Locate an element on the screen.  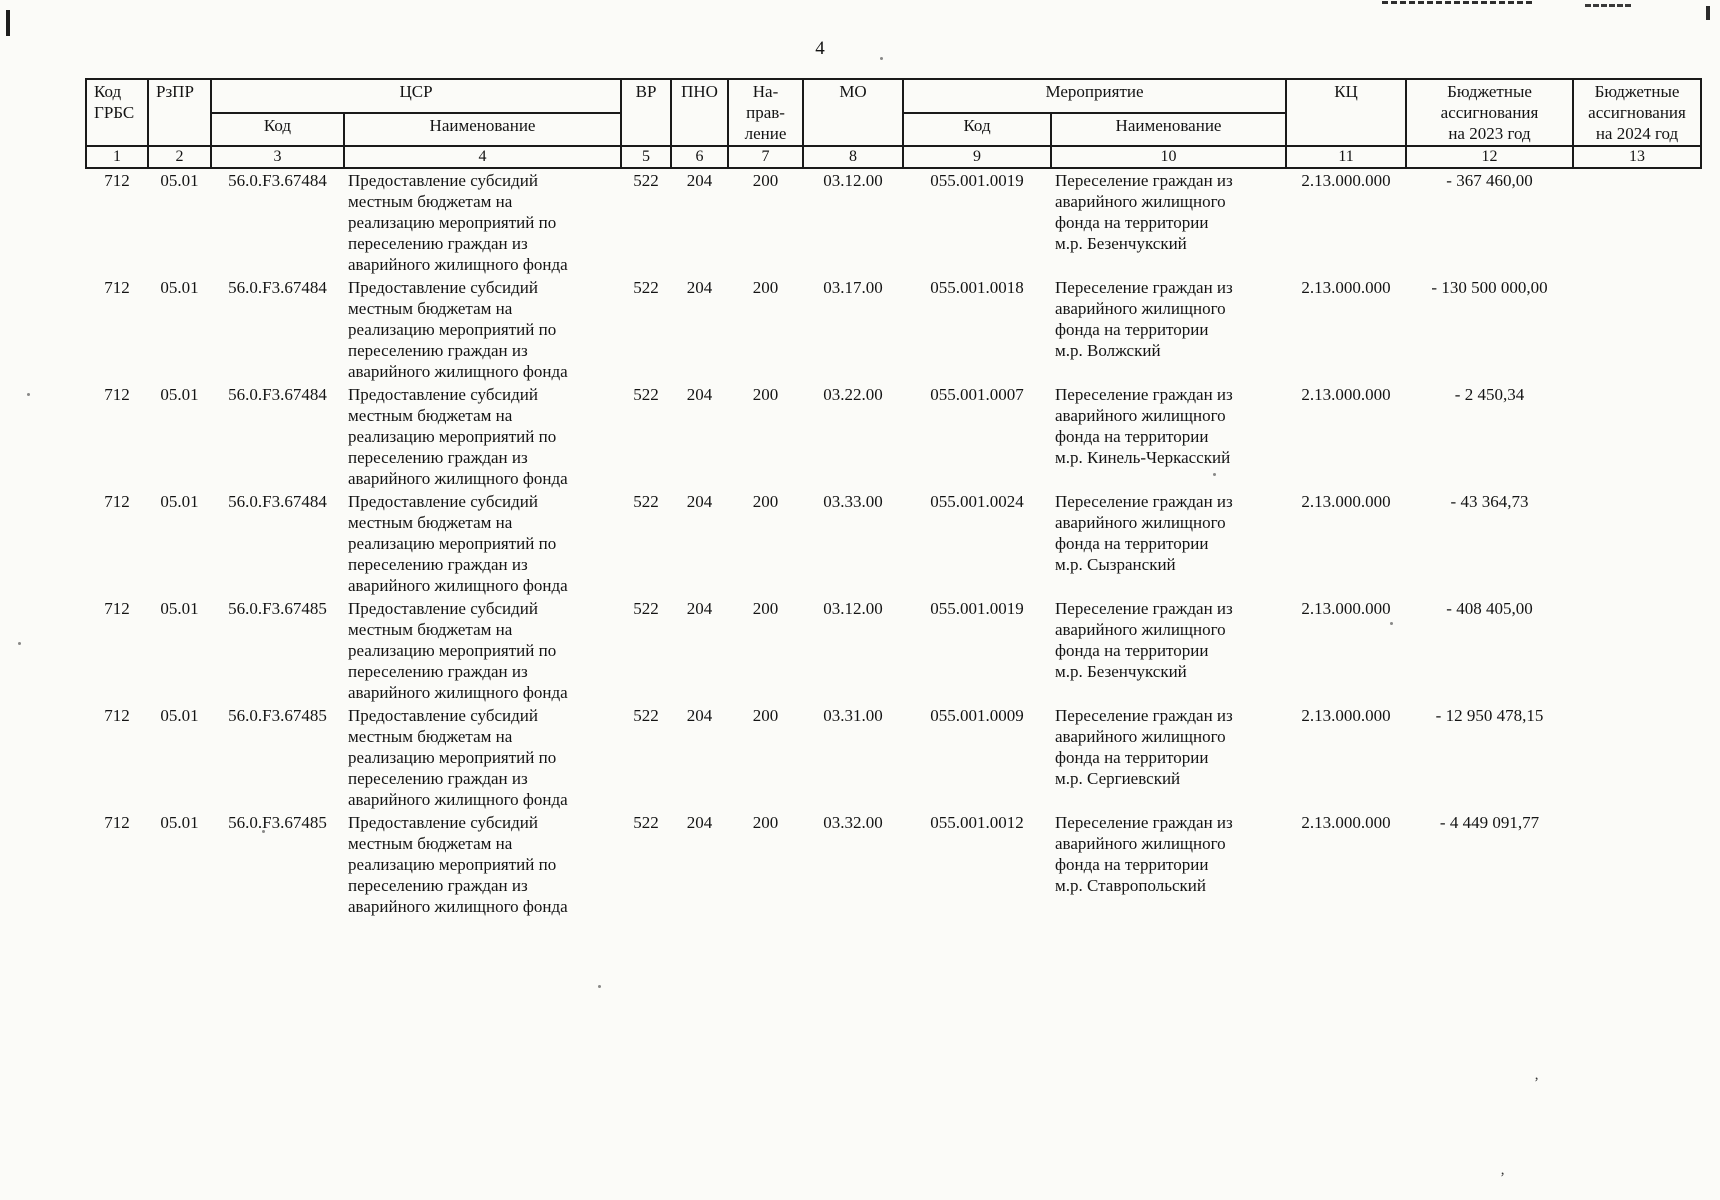
header-budget-2024: Бюджетные ассигнования на 2024 год is located at coordinates (1637, 112).